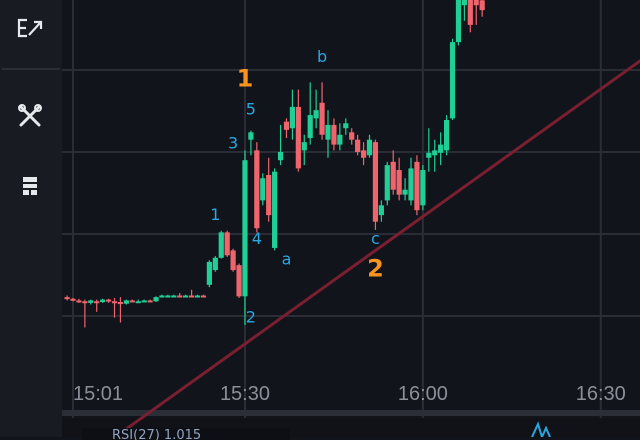 The width and height of the screenshot is (640, 440). What do you see at coordinates (601, 394) in the screenshot?
I see `time-tick-label: 16:30` at bounding box center [601, 394].